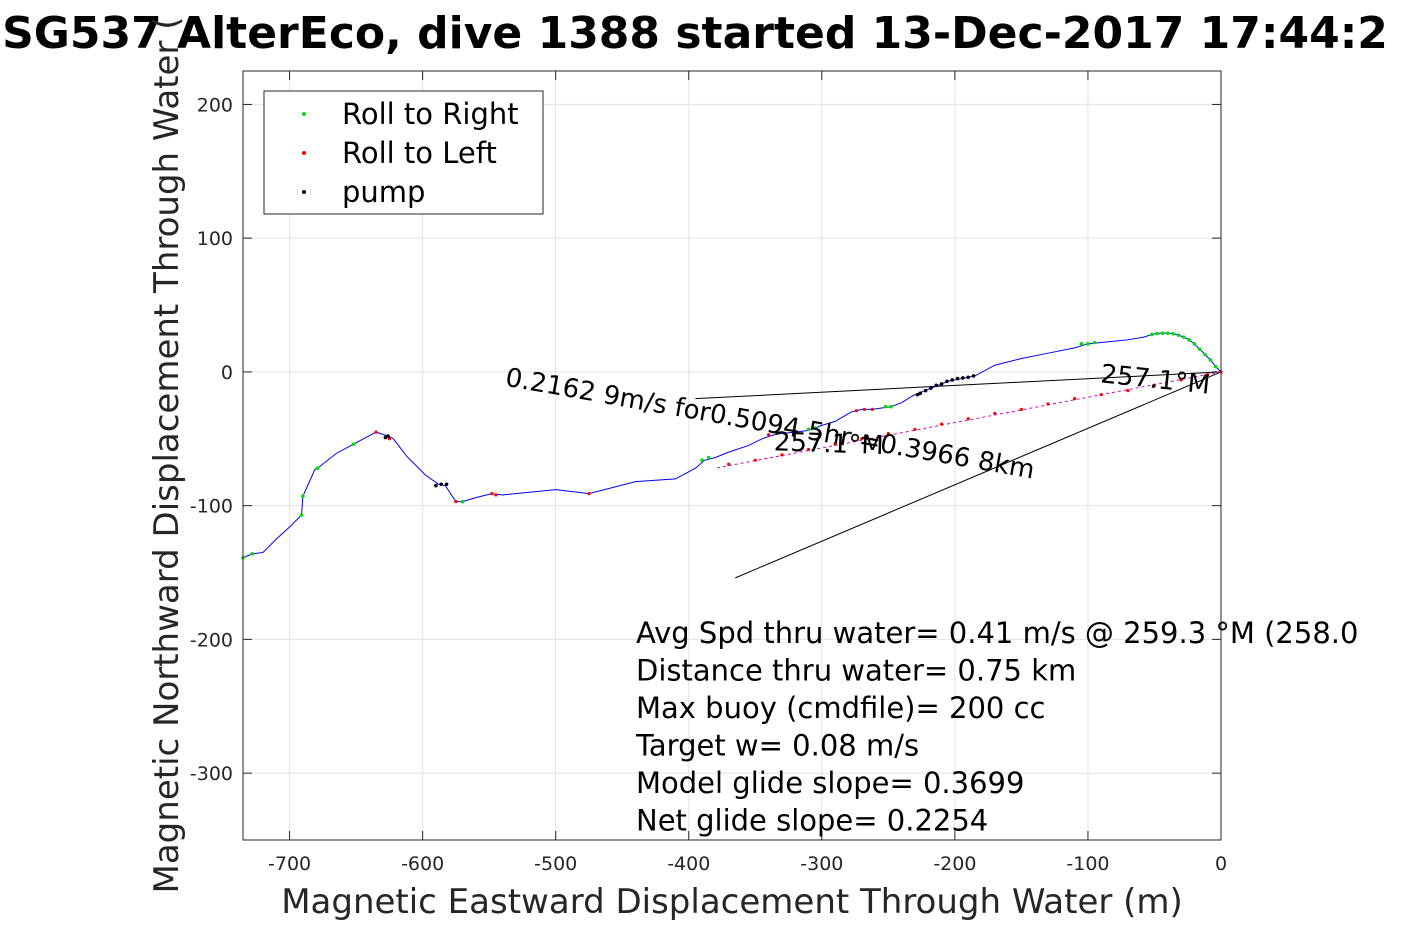 This screenshot has height=945, width=1417. What do you see at coordinates (968, 420) in the screenshot?
I see `magenta-line` at bounding box center [968, 420].